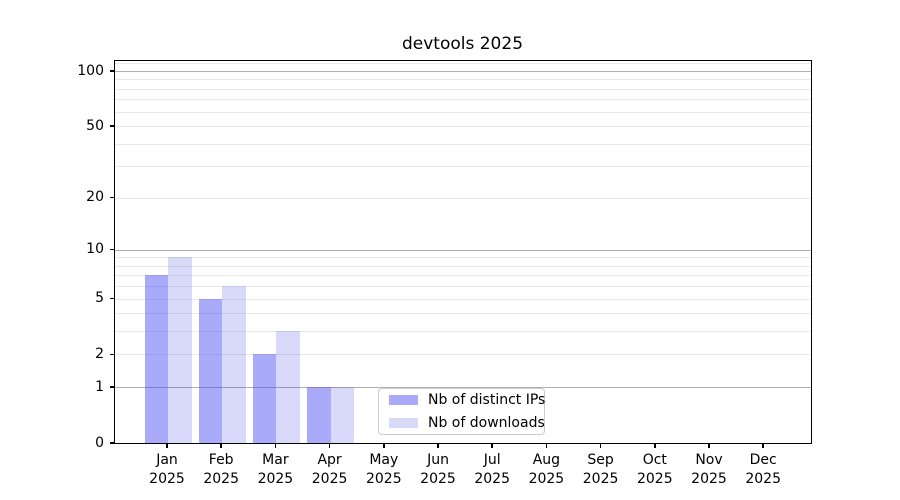 This screenshot has width=900, height=500. I want to click on legend-item-downloads: Nb of downloads, so click(467, 423).